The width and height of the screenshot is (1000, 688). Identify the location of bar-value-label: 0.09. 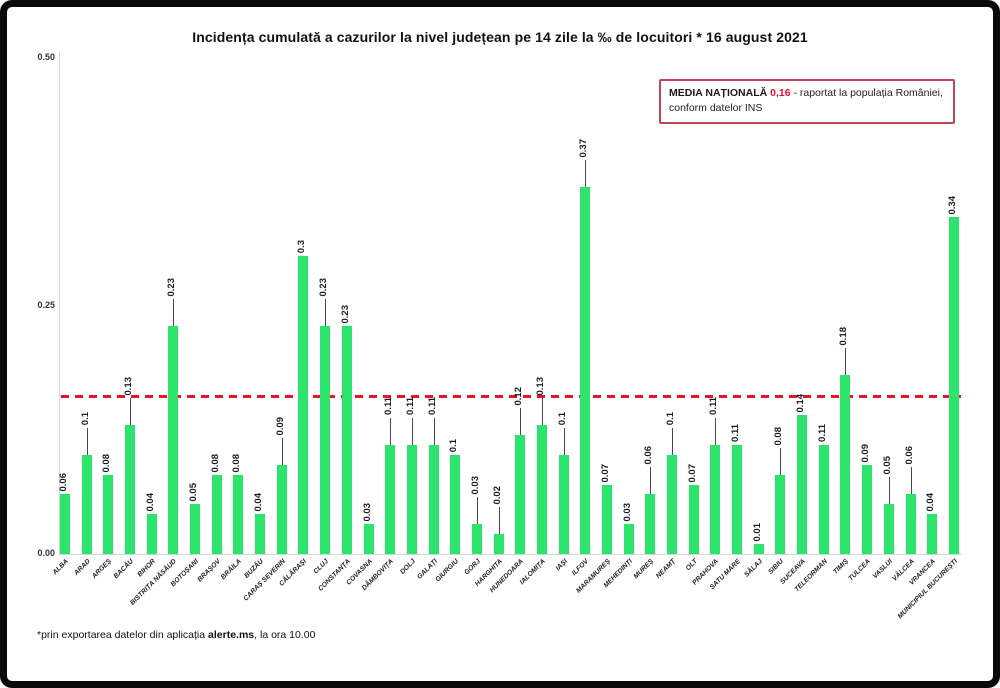
(280, 426).